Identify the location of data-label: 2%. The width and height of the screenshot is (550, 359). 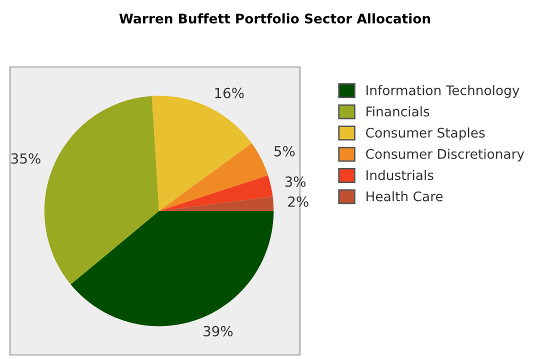
(298, 201).